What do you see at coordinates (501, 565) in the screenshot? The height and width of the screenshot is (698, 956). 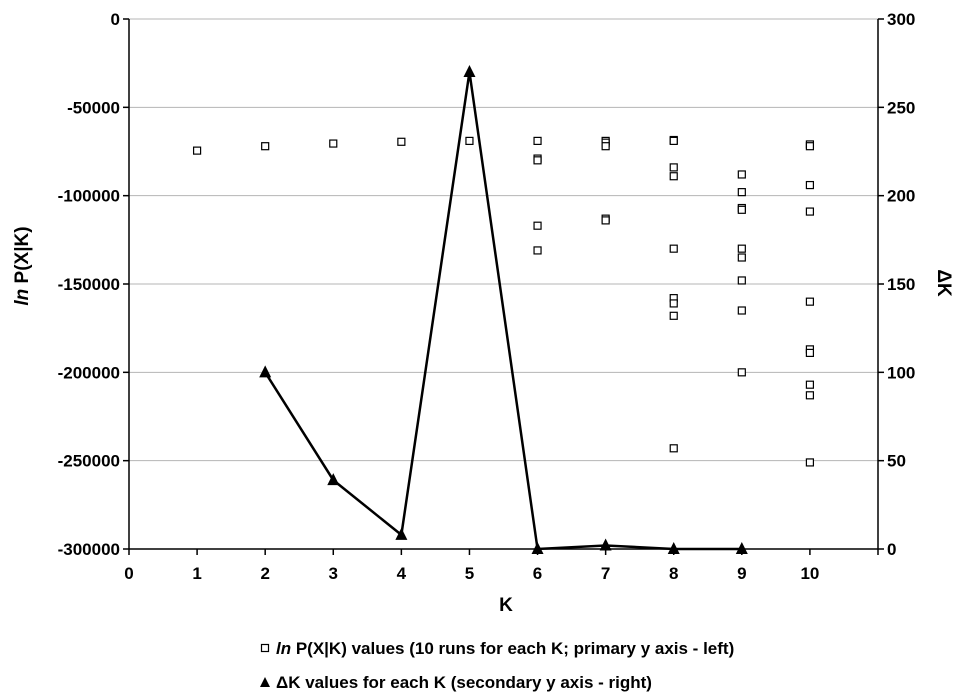 I see `x-axis: 0 1 2 3 4 5 6 7 8 9 10` at bounding box center [501, 565].